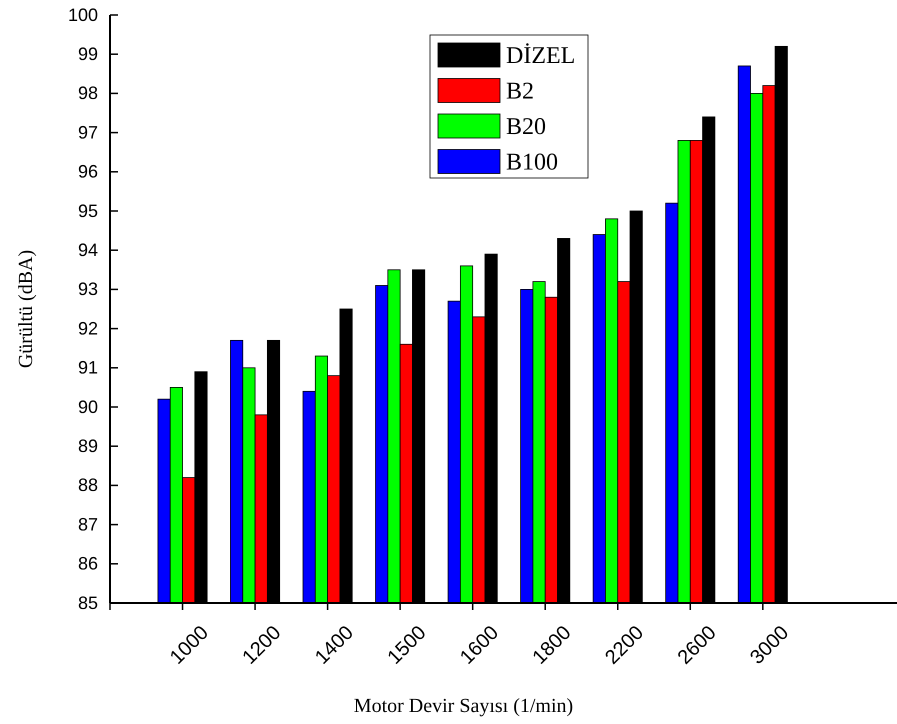 The width and height of the screenshot is (897, 724). I want to click on y-tick-label: 91, so click(88, 368).